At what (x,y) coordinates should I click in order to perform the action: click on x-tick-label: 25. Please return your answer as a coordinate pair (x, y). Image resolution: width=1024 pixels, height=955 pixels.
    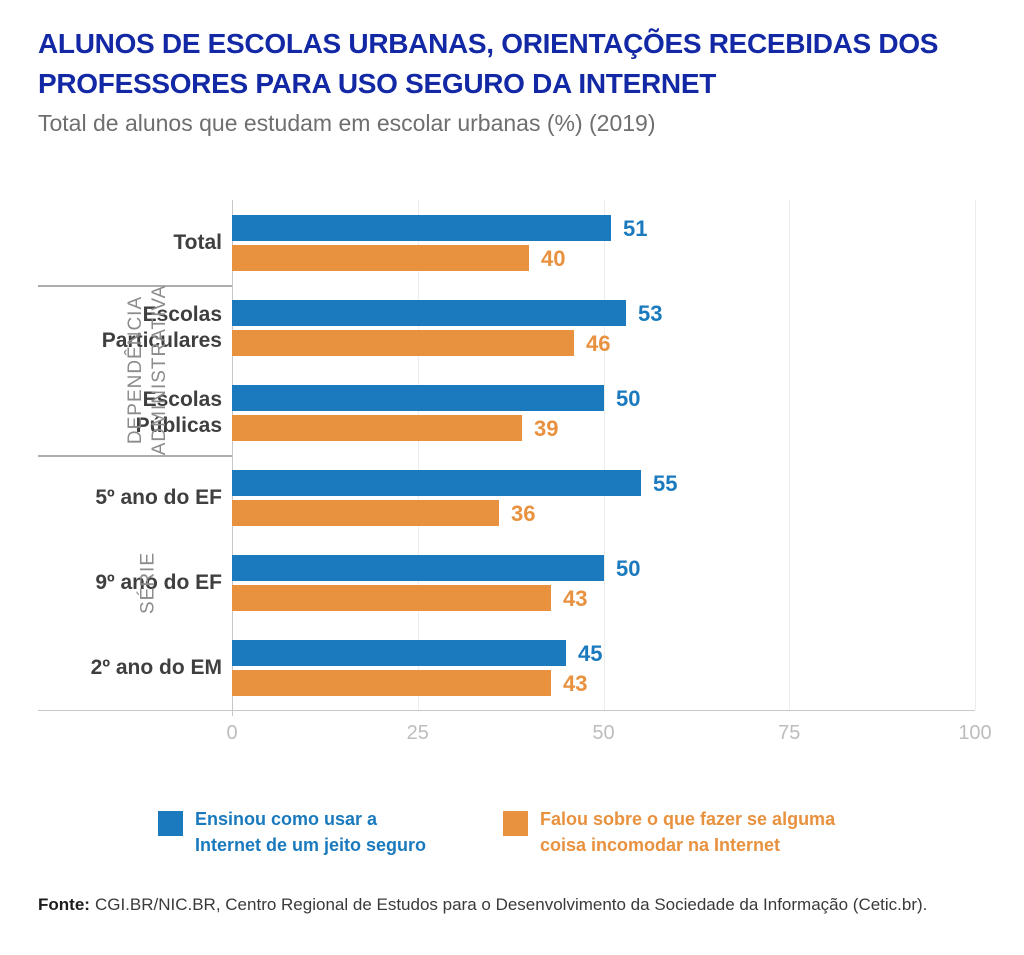
    Looking at the image, I should click on (417, 733).